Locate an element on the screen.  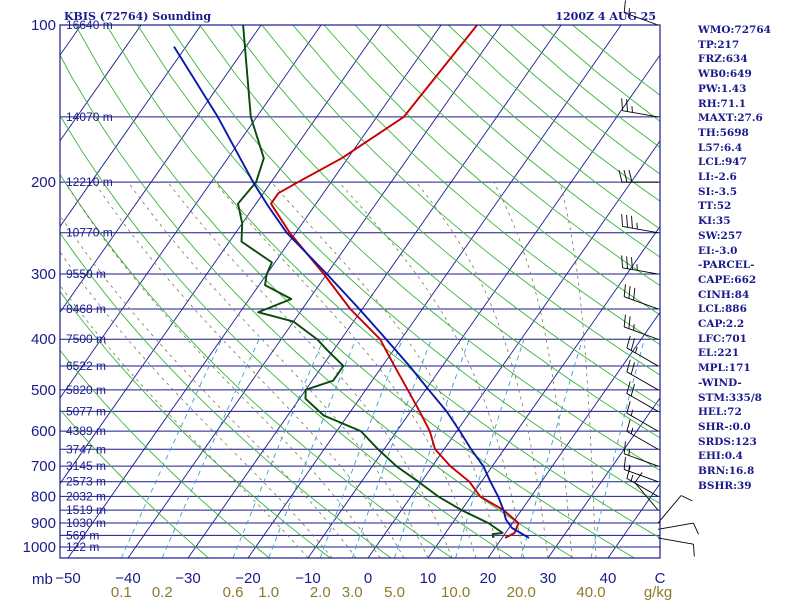
height-label: 16640 m is located at coordinates (89, 25).